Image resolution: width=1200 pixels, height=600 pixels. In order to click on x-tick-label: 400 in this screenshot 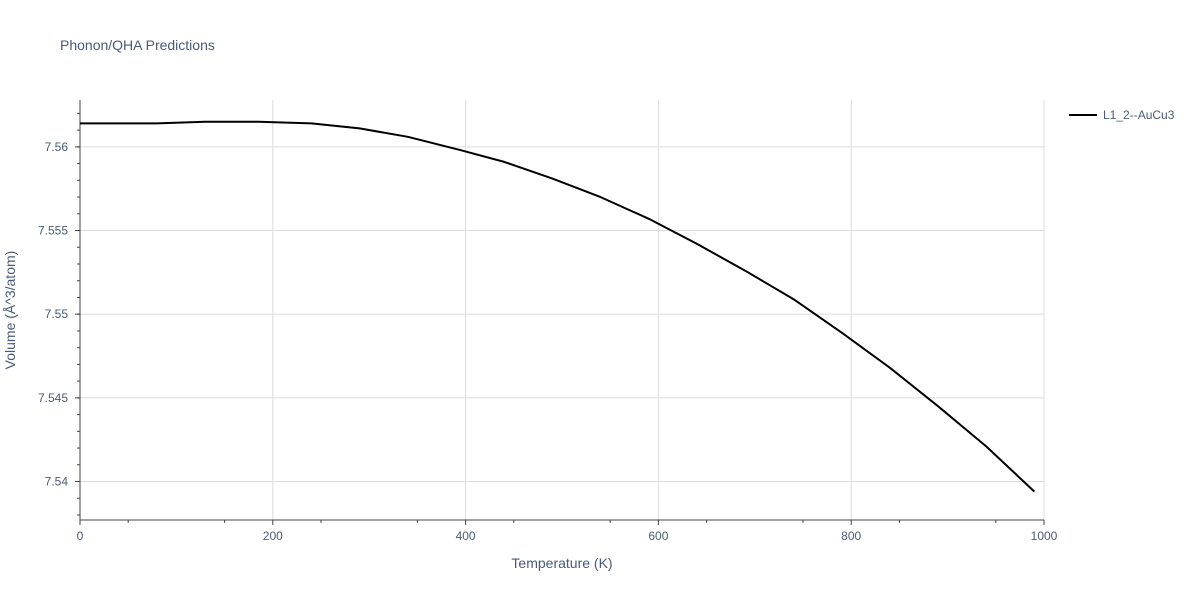, I will do `click(466, 536)`.